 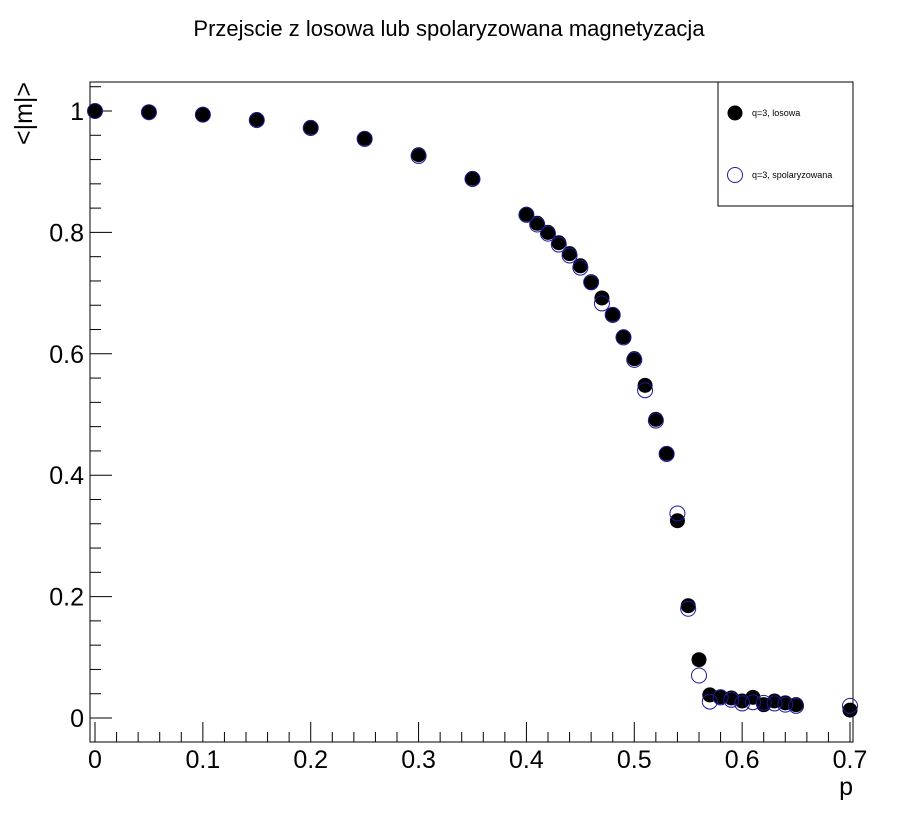 I want to click on y-axis-tick-labels: 0 0.2 0.4 0.6 0.8 1, so click(x=66, y=415).